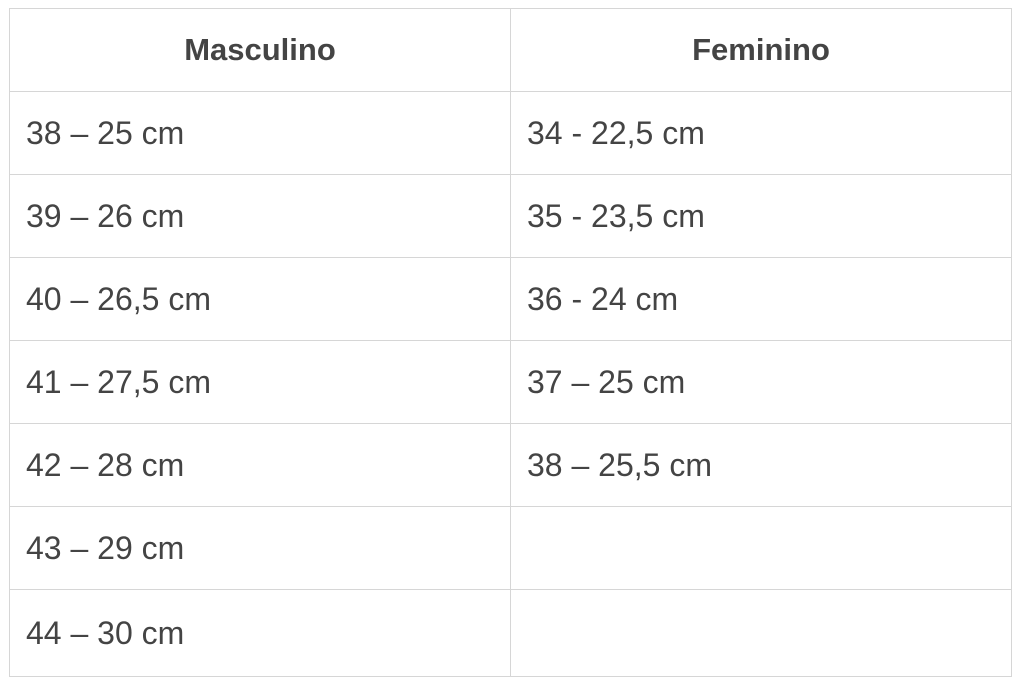 The image size is (1024, 690). I want to click on cell-masculino: 41 – 27,5 cm, so click(260, 382).